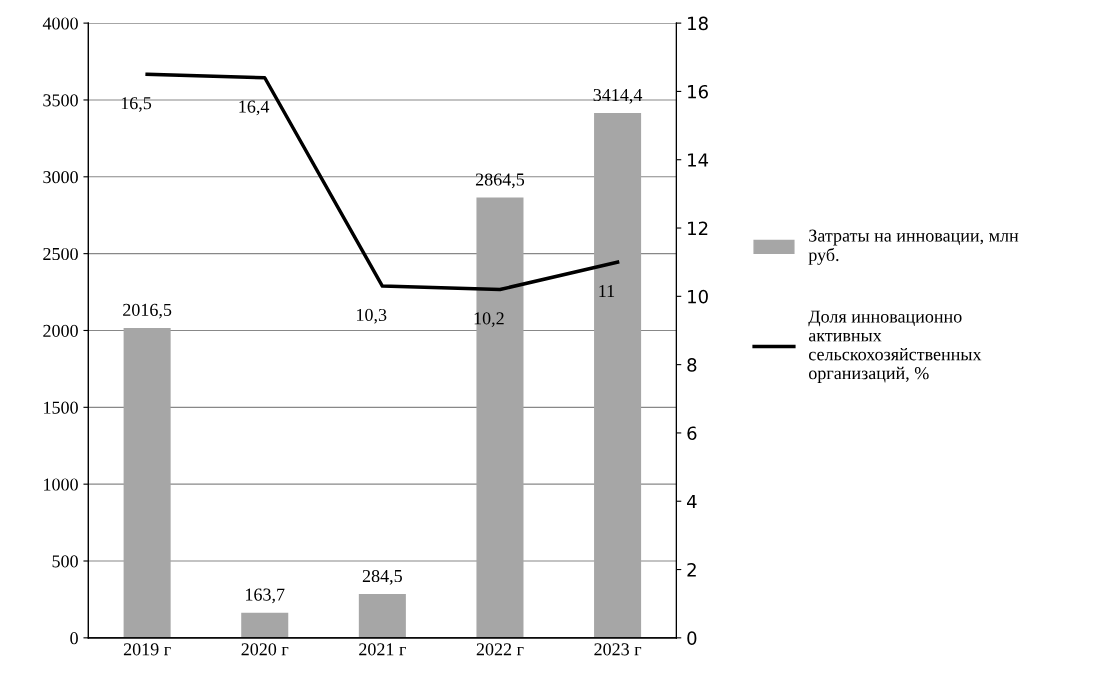 This screenshot has width=1118, height=680. What do you see at coordinates (60, 100) in the screenshot?
I see `y-tick-label: 3500` at bounding box center [60, 100].